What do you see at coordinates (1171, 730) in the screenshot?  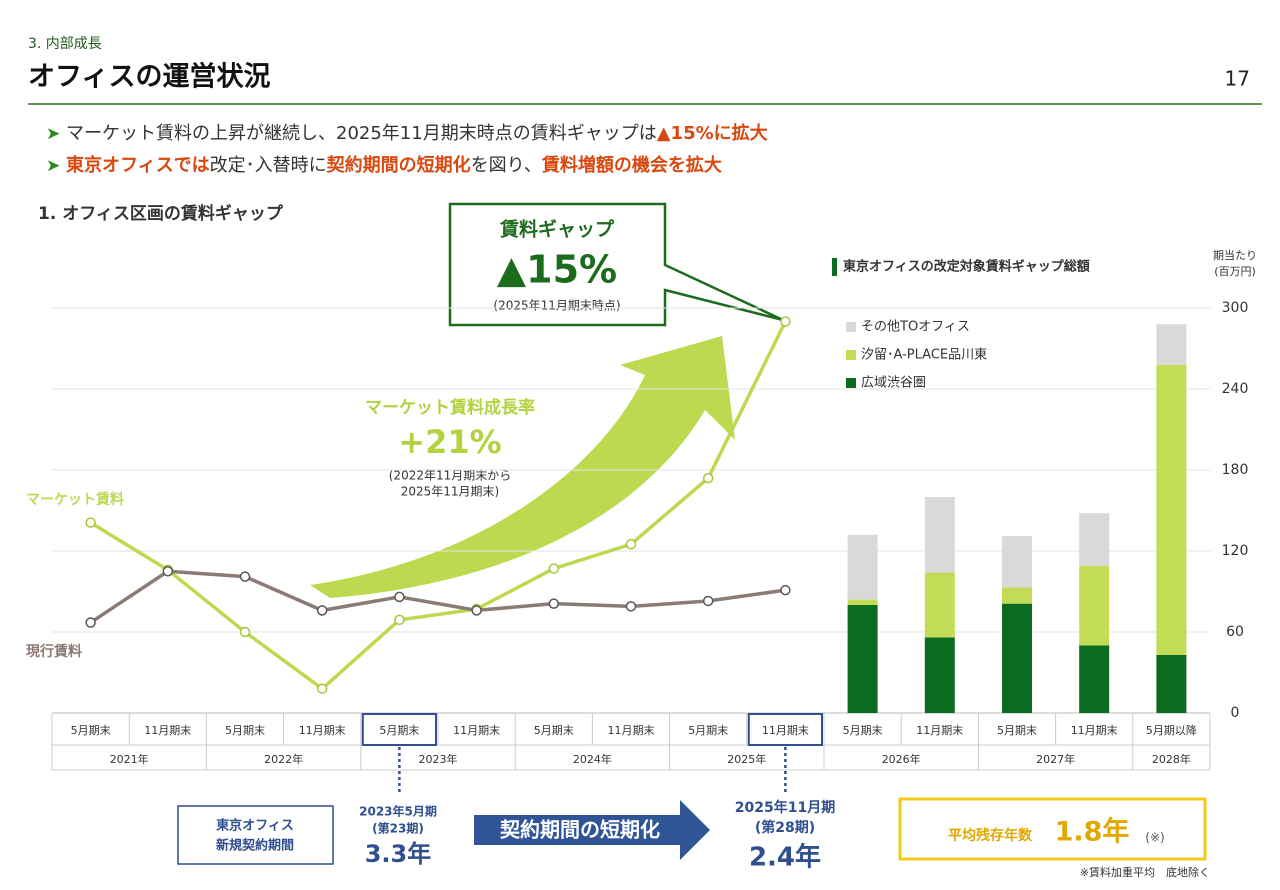 I see `x-tick-label: 5月期以降` at bounding box center [1171, 730].